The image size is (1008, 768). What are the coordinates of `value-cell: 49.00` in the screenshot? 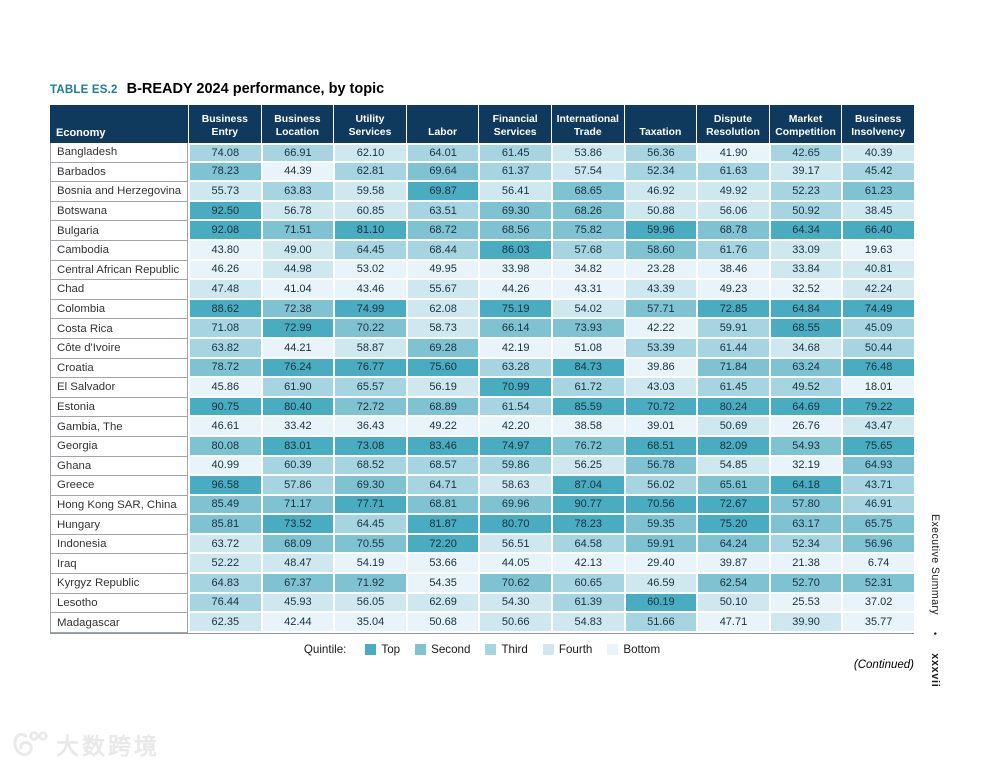 It's located at (297, 250).